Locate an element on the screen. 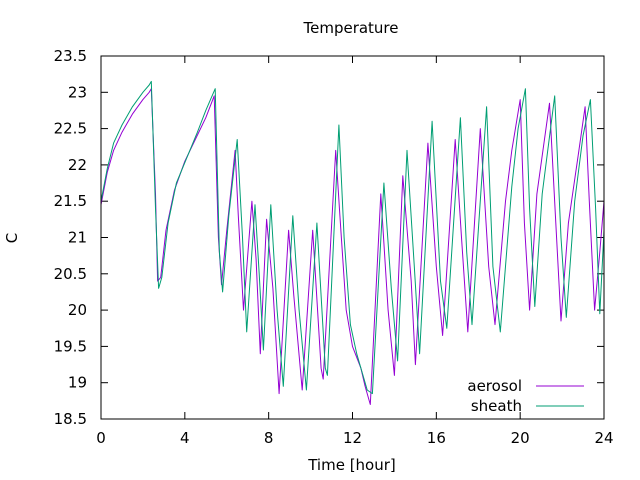 The image size is (640, 480). legend-label-sheath: sheath is located at coordinates (496, 406).